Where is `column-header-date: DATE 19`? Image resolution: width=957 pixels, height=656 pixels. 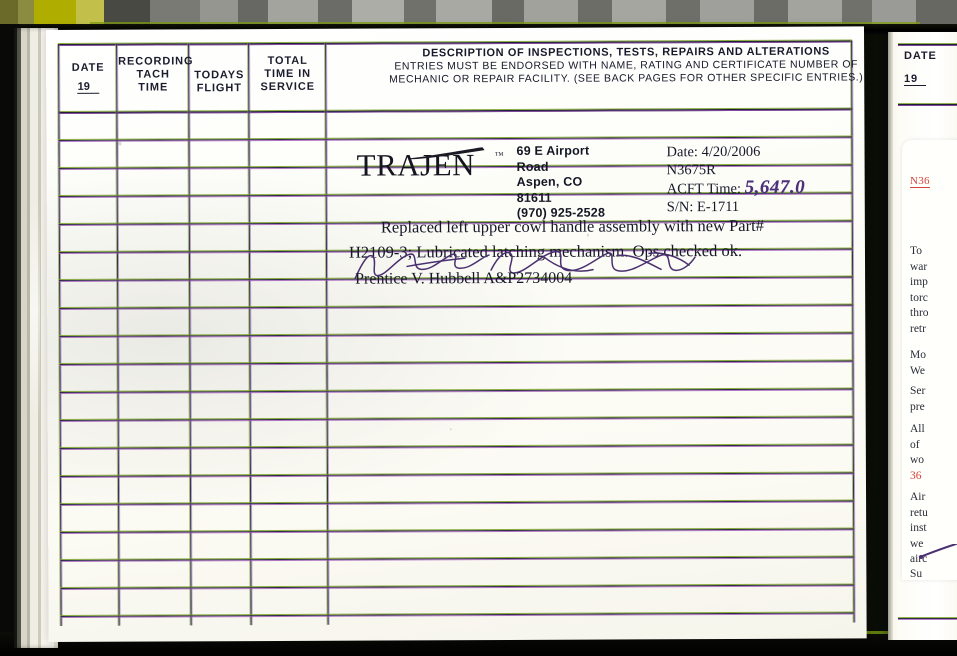
column-header-date: DATE 19 is located at coordinates (88, 78).